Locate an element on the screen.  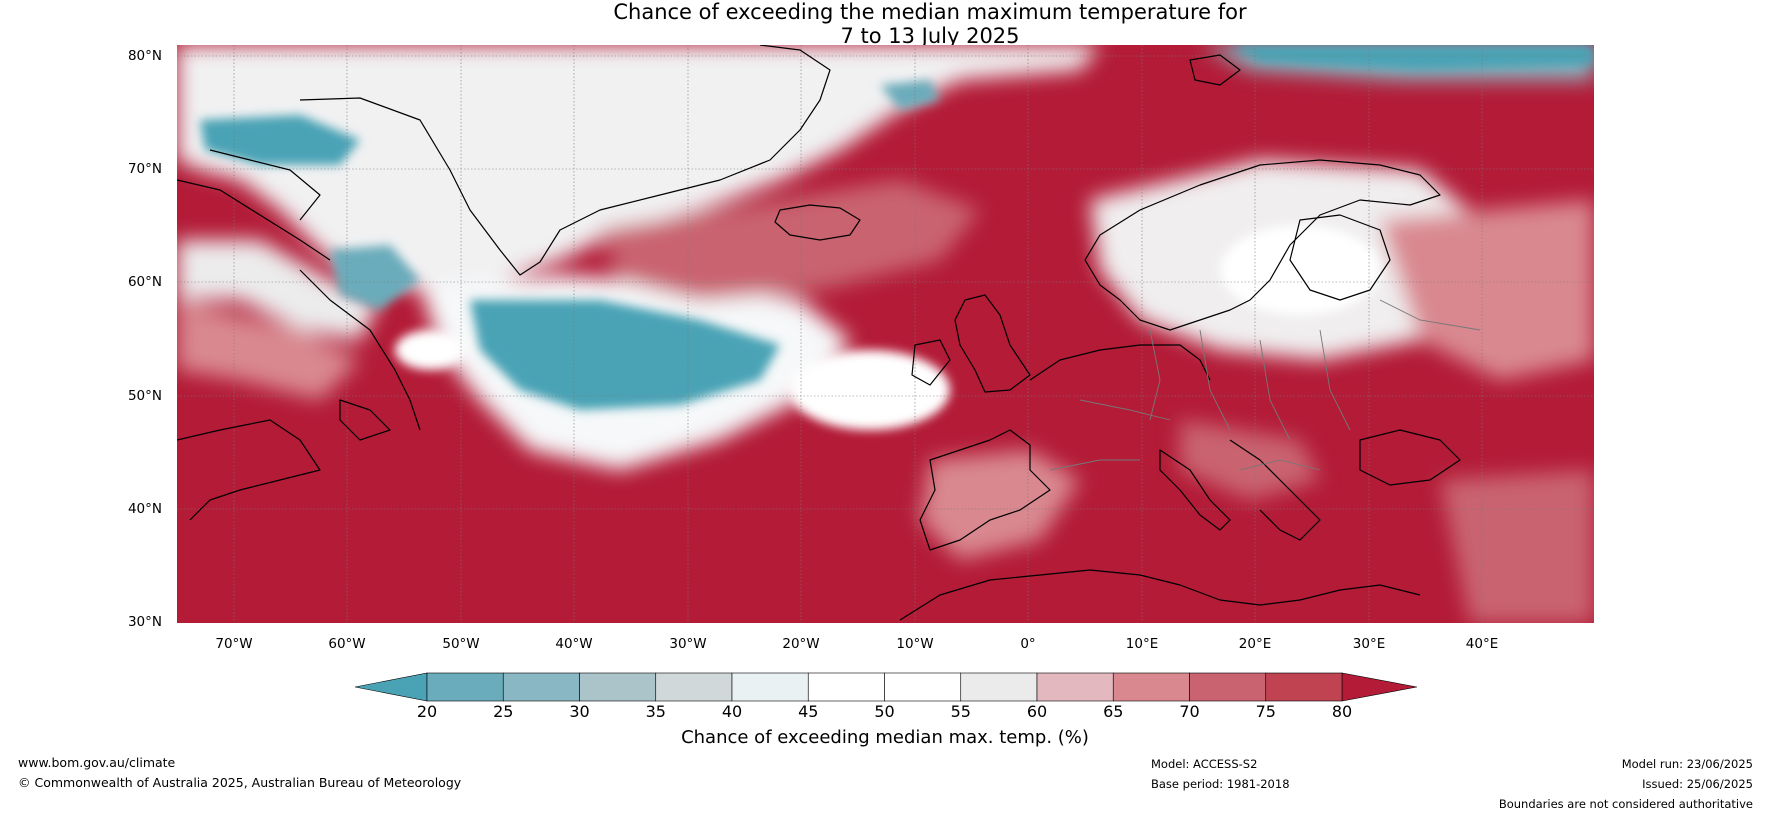
colorbar is located at coordinates (886, 687).